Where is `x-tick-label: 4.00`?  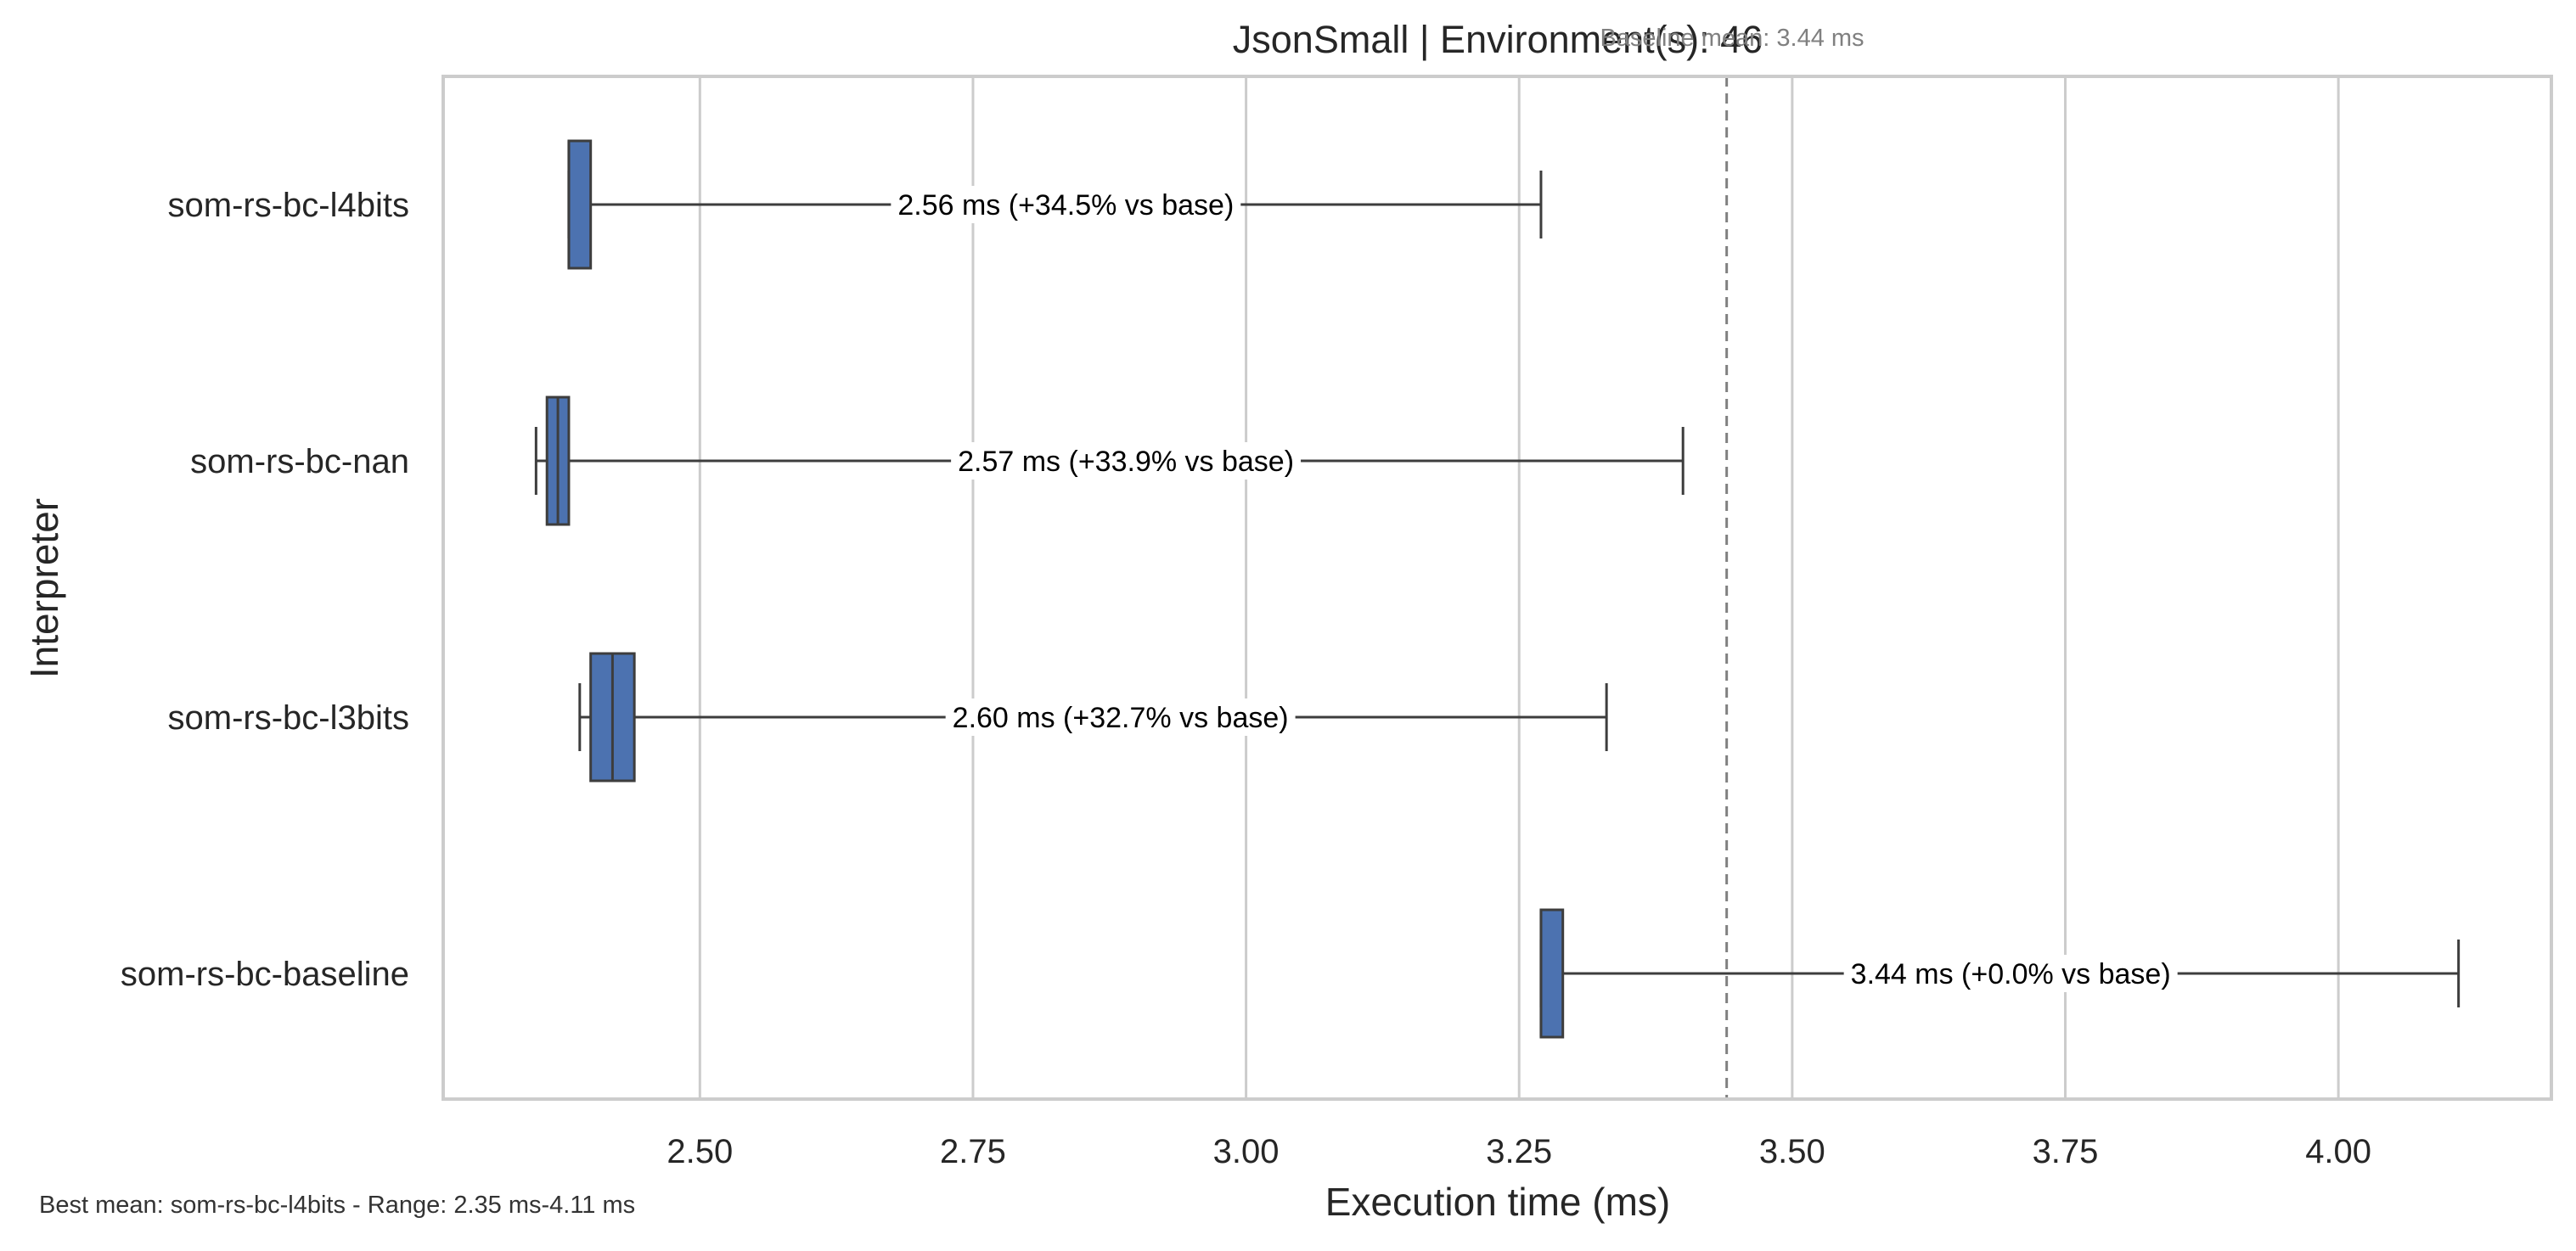 x-tick-label: 4.00 is located at coordinates (2338, 1151).